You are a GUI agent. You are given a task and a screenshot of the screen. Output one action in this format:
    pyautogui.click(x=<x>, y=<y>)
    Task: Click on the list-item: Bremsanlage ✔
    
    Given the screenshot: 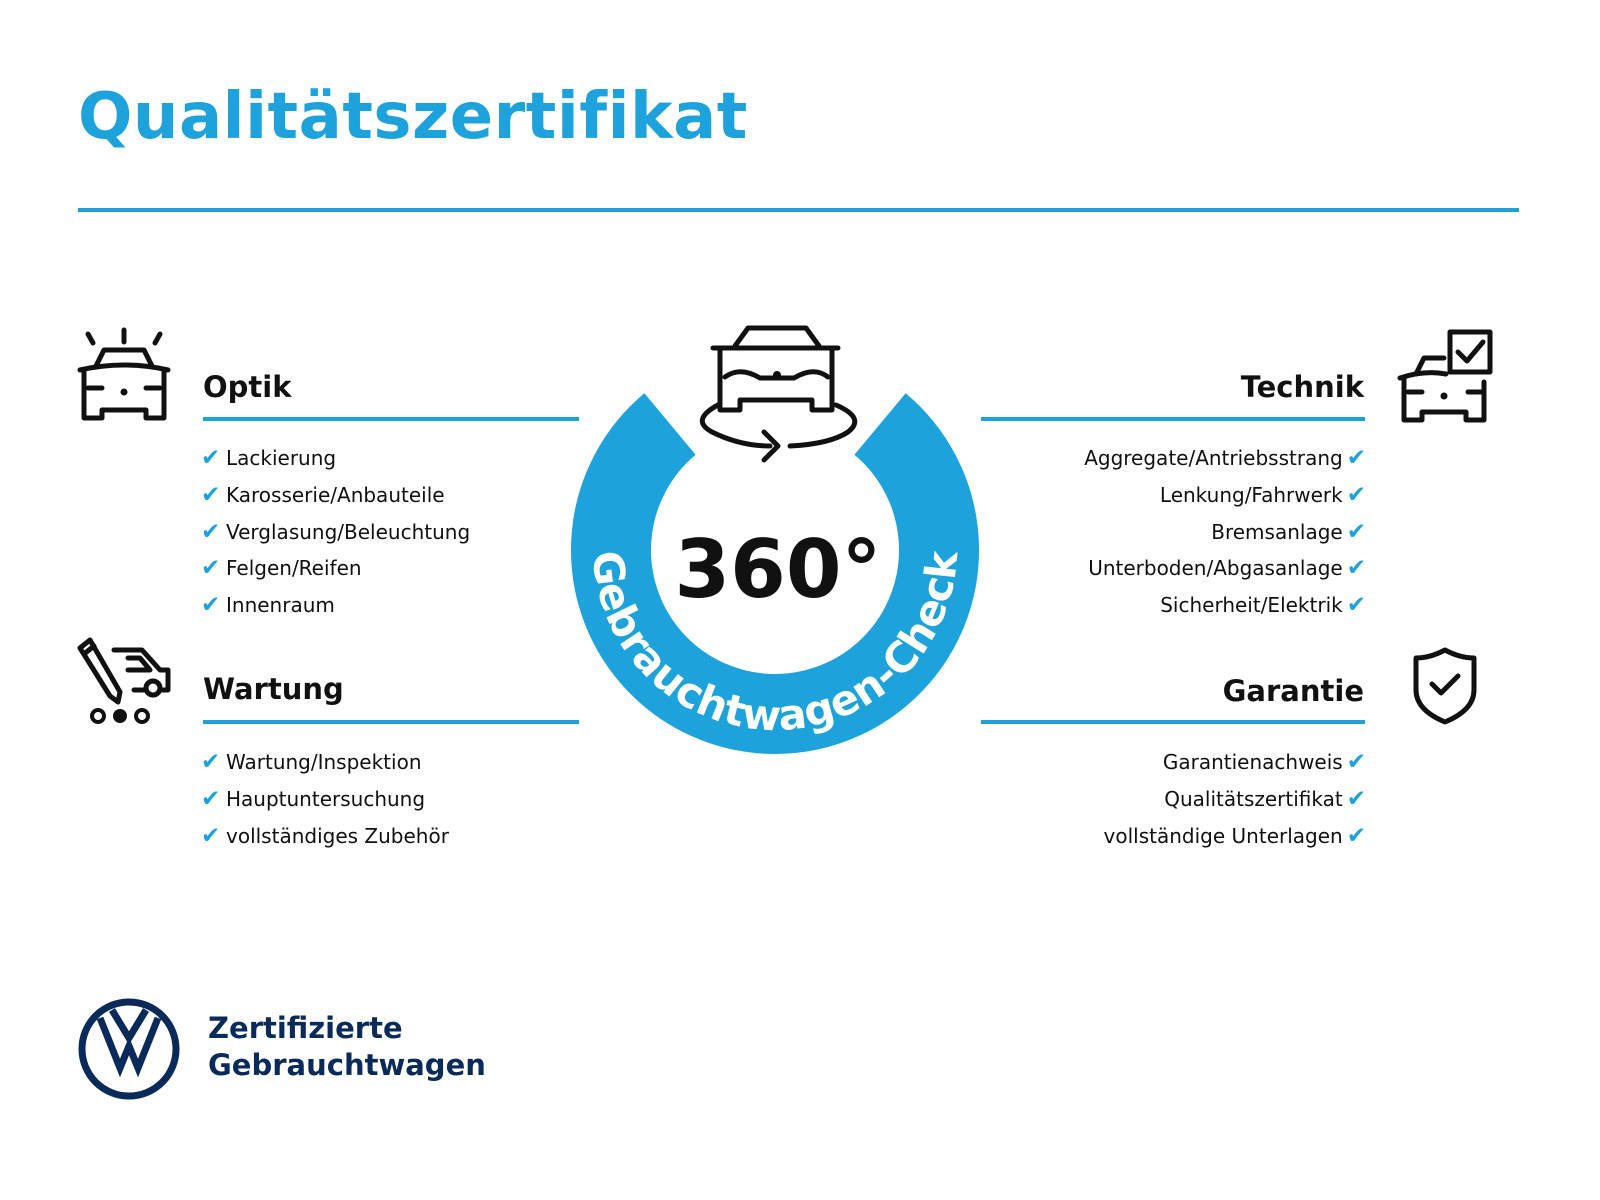 What is the action you would take?
    pyautogui.click(x=1225, y=532)
    